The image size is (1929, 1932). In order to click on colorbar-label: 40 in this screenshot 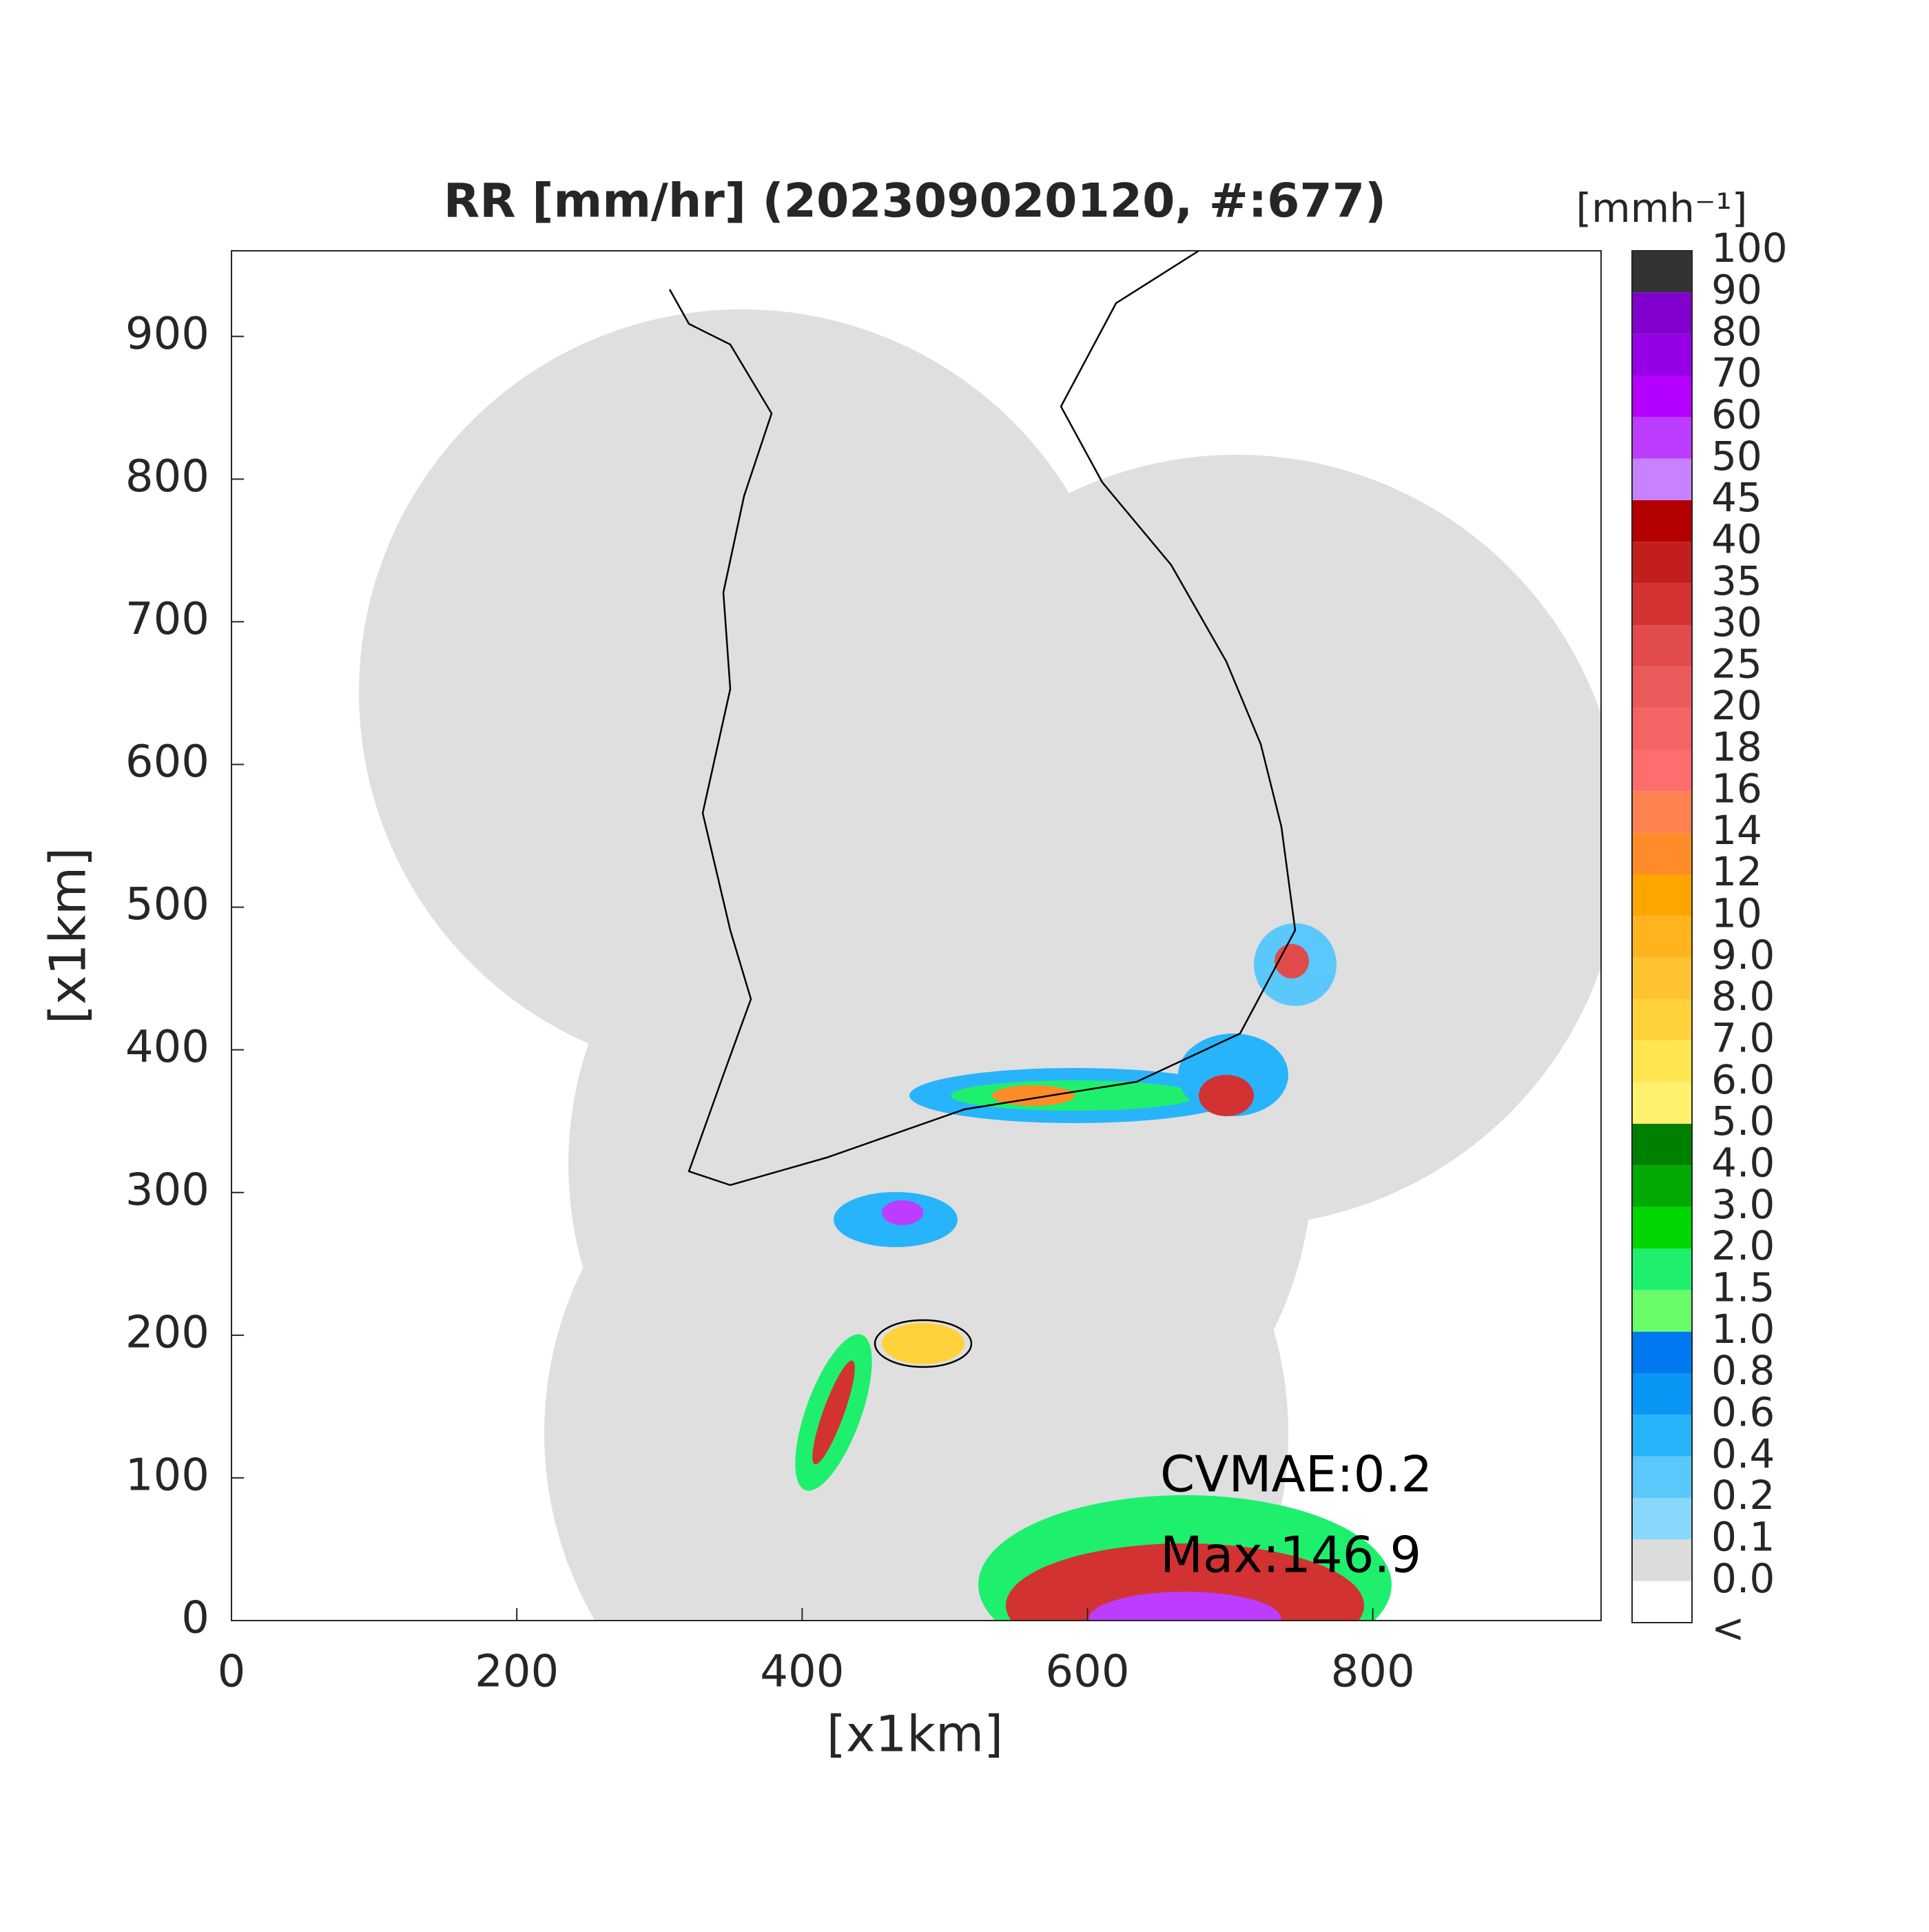, I will do `click(1736, 538)`.